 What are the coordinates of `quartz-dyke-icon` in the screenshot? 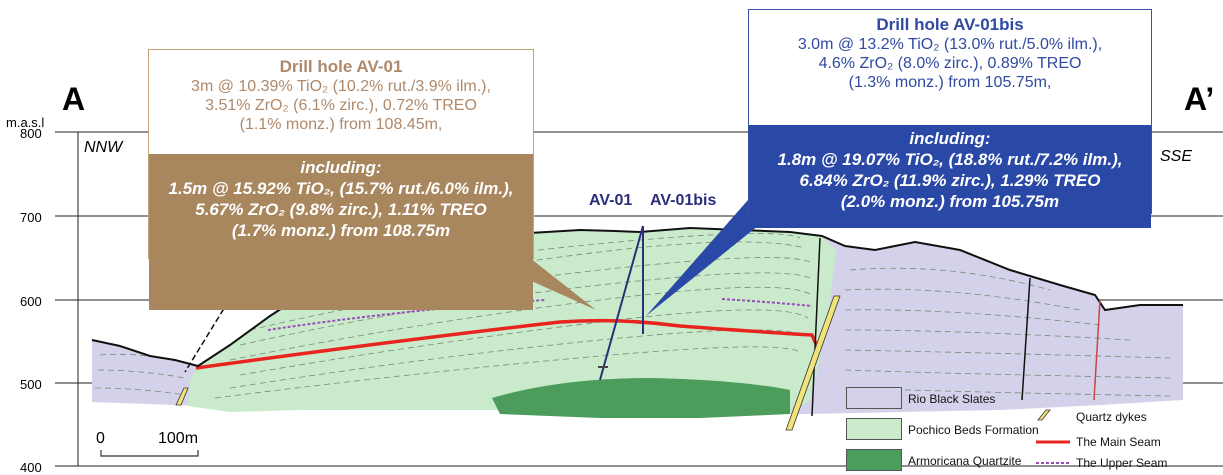 It's located at (1044, 415).